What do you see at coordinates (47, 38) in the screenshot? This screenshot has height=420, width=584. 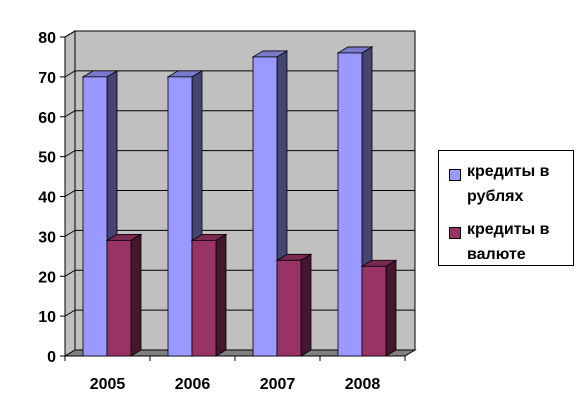 I see `y-tick-label: 80` at bounding box center [47, 38].